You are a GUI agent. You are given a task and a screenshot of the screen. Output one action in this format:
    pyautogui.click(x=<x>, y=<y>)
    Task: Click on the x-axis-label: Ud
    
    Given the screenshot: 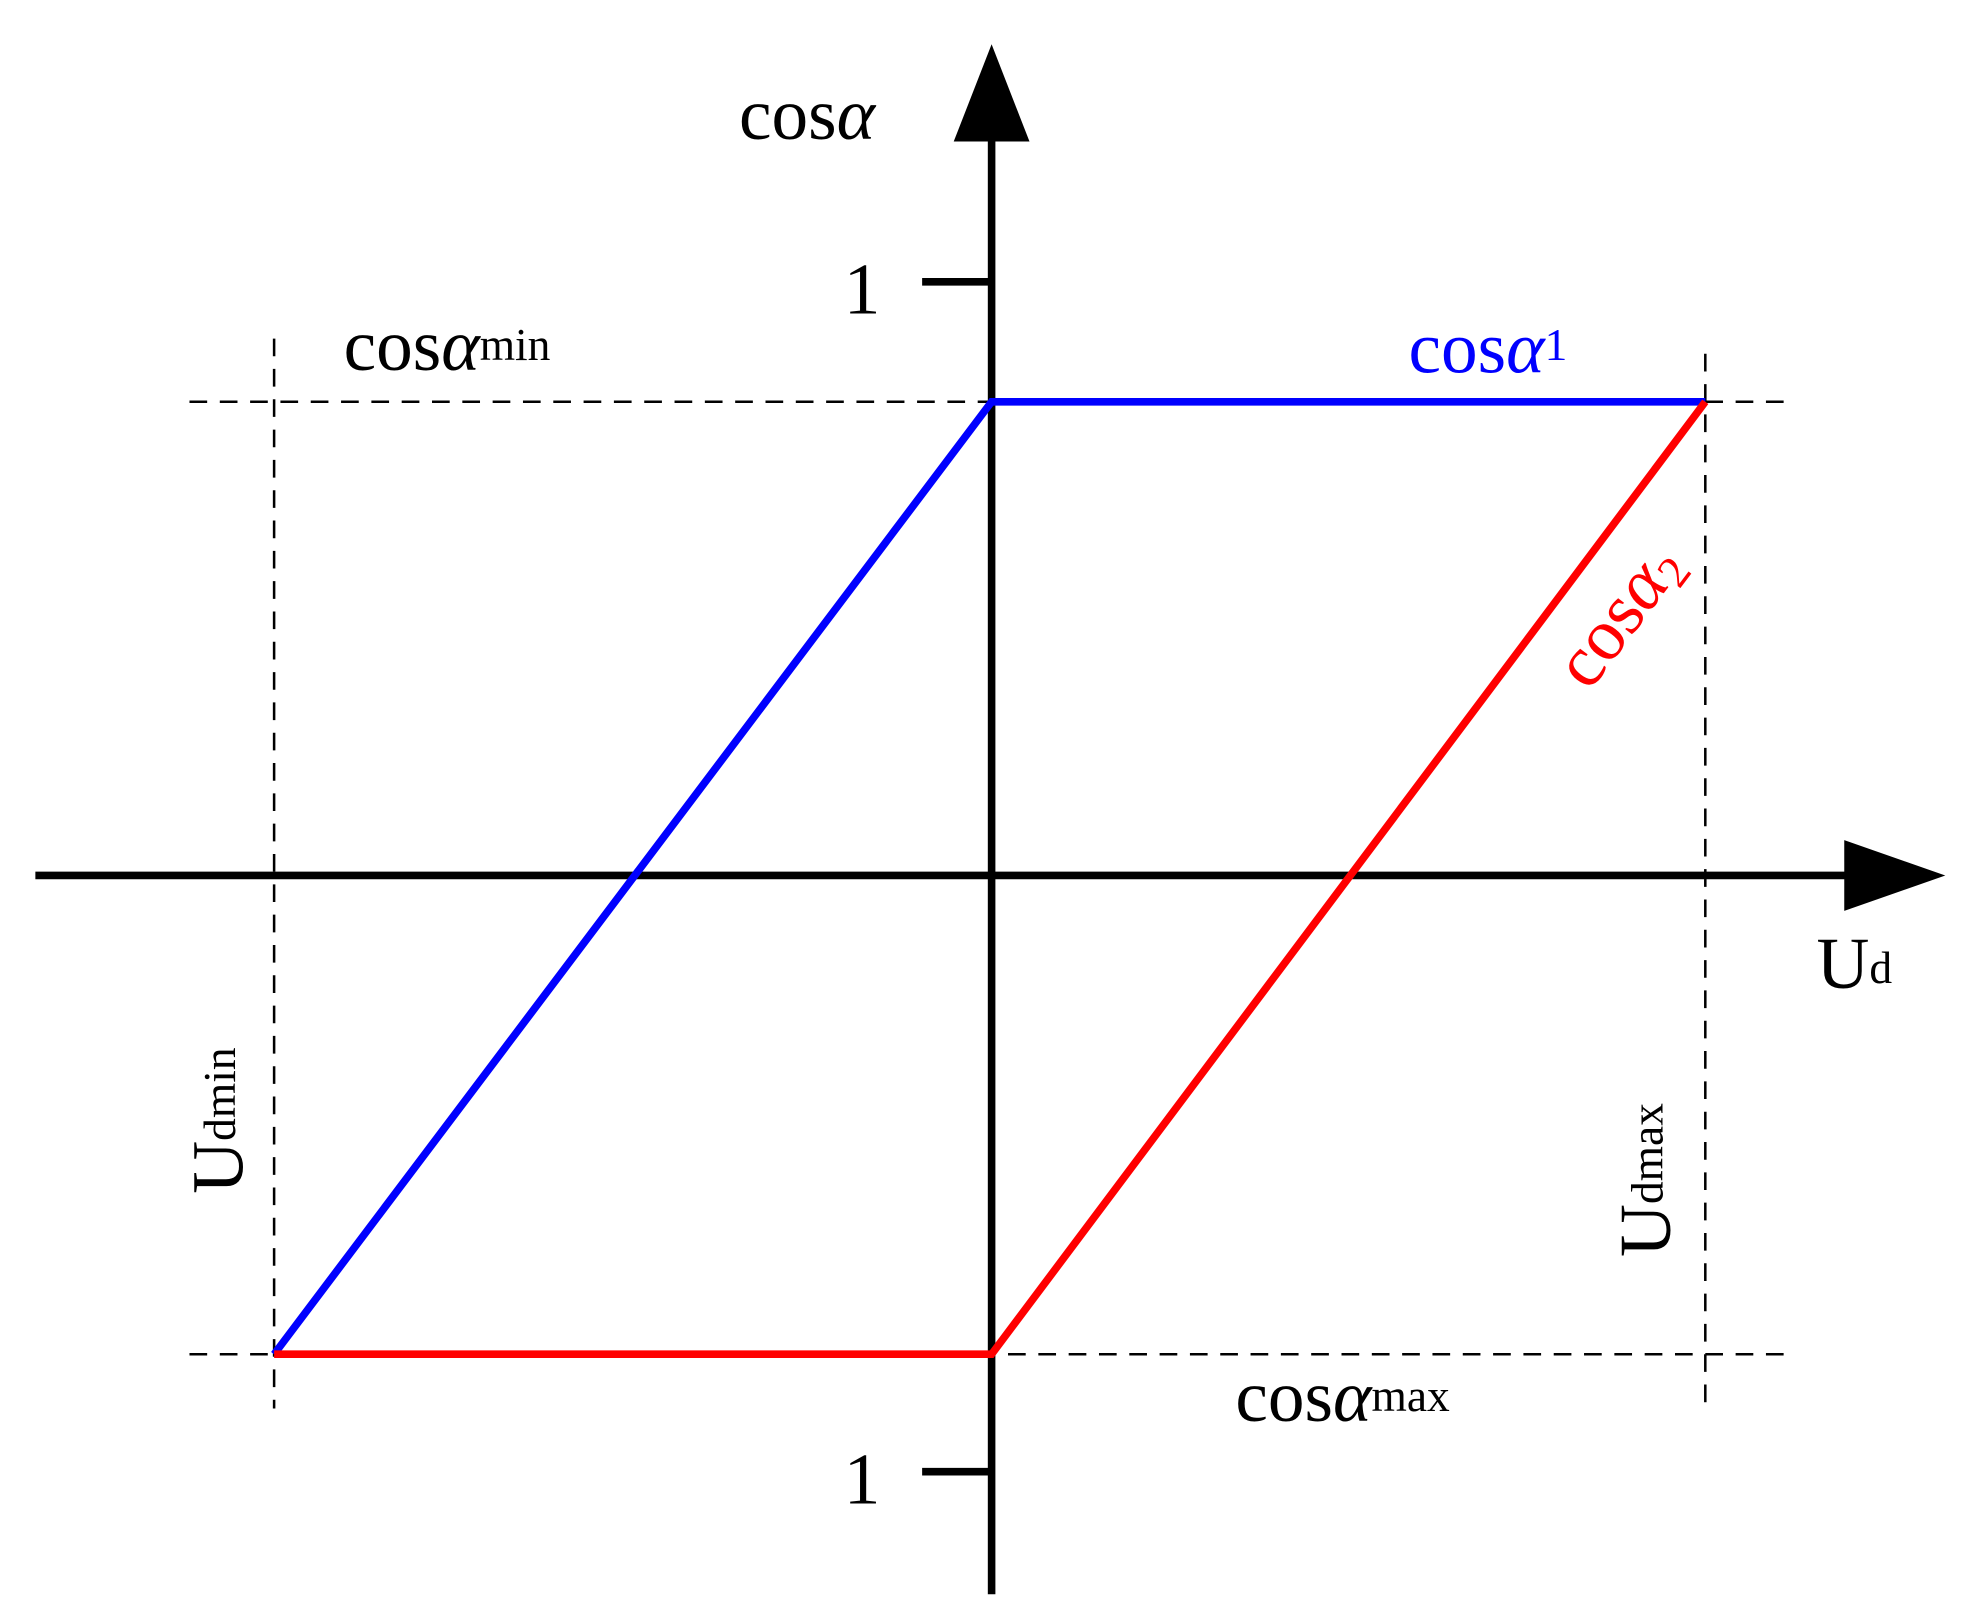 What is the action you would take?
    pyautogui.click(x=1854, y=963)
    